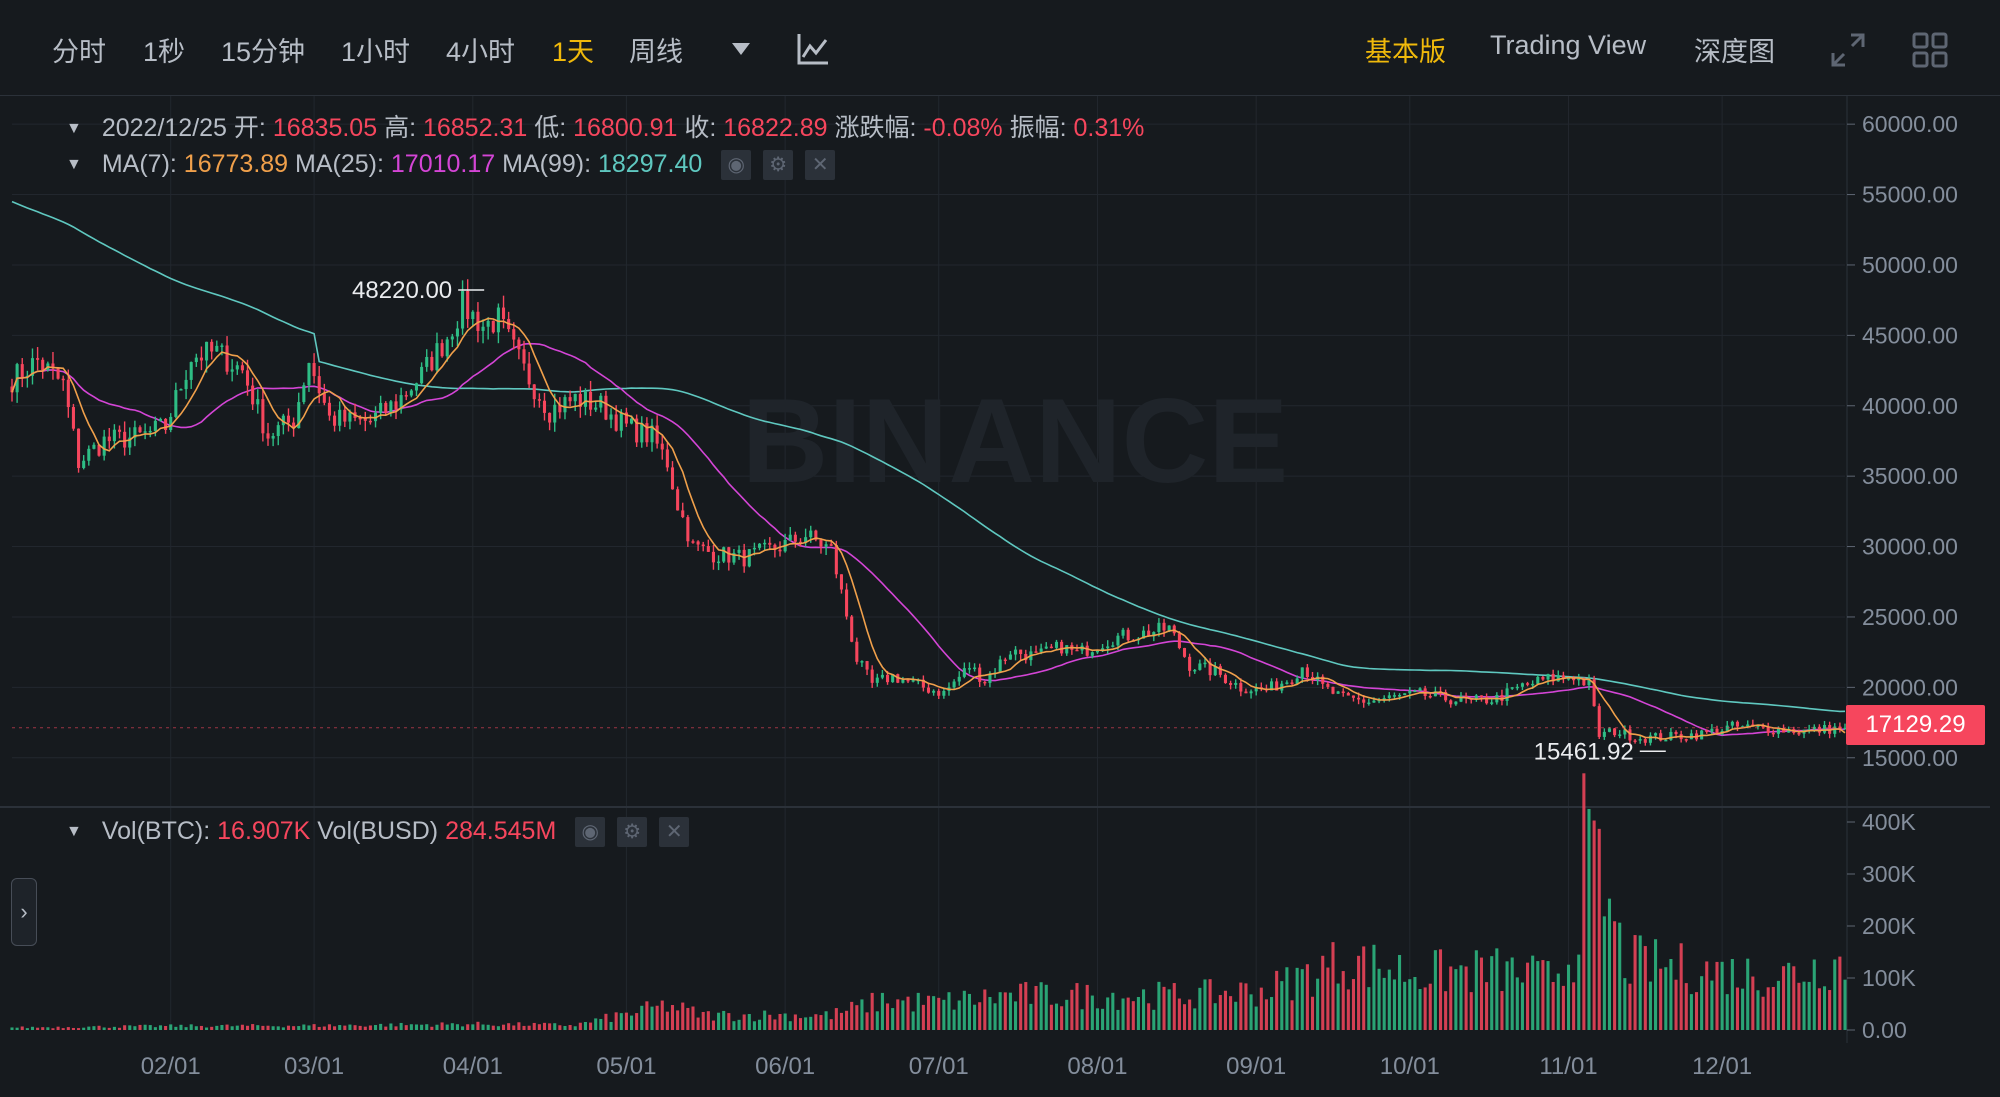  What do you see at coordinates (164, 52) in the screenshot?
I see `timeframe-1s: 1秒` at bounding box center [164, 52].